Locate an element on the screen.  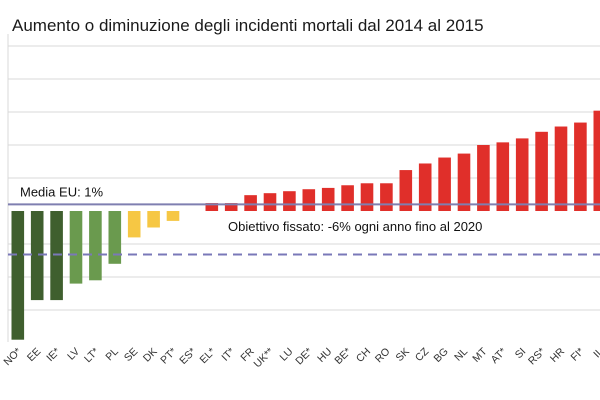
bar-it is located at coordinates (231, 207).